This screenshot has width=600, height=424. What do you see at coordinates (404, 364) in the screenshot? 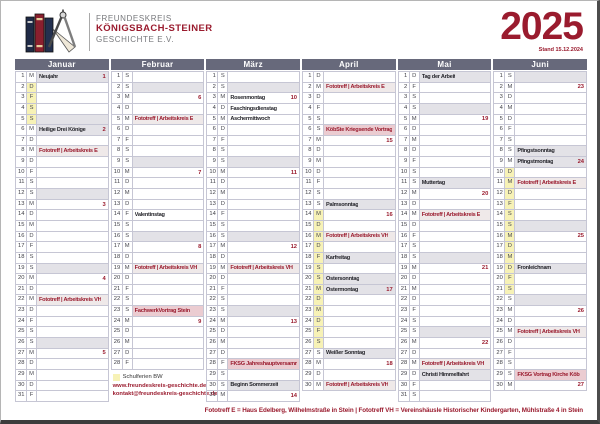
I see `day-number: 28` at bounding box center [404, 364].